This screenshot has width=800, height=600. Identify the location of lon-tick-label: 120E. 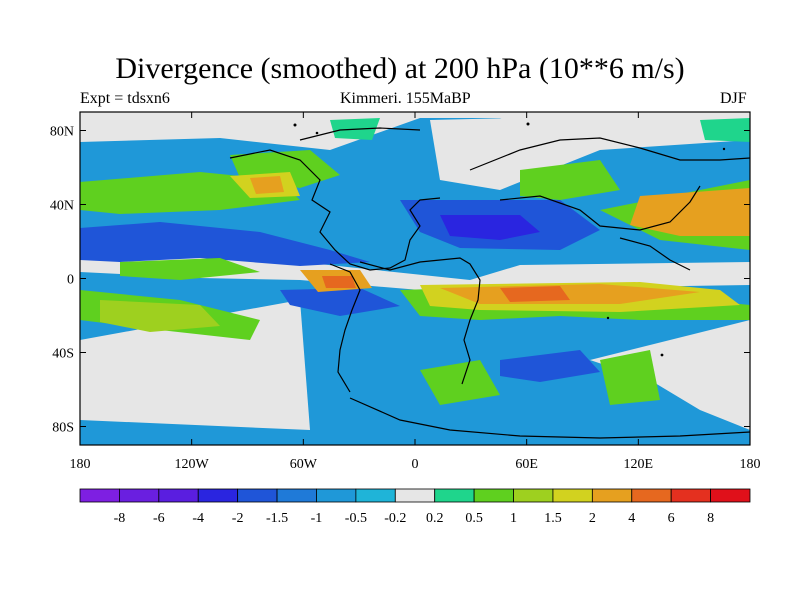
(639, 464).